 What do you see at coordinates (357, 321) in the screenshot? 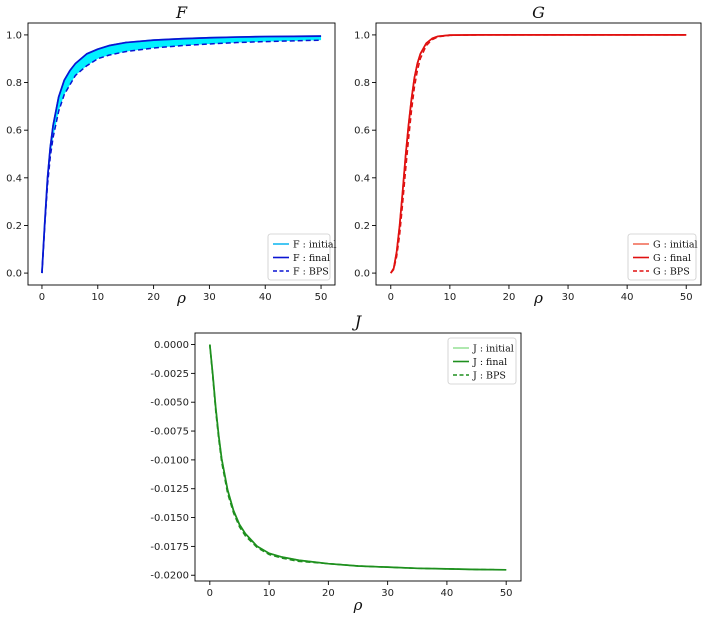
I see `chart-title: J` at bounding box center [357, 321].